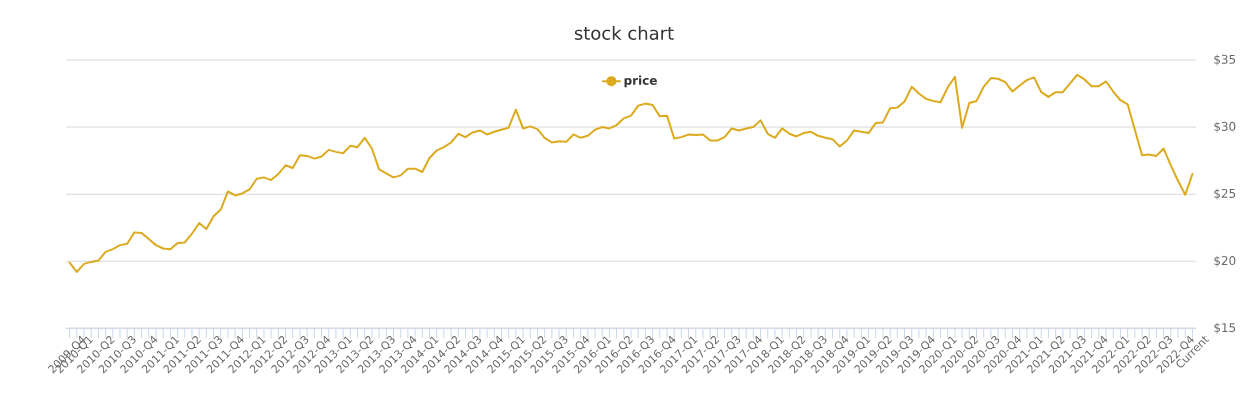  Describe the element at coordinates (1225, 194) in the screenshot. I see `y-tick-label: $25` at that location.